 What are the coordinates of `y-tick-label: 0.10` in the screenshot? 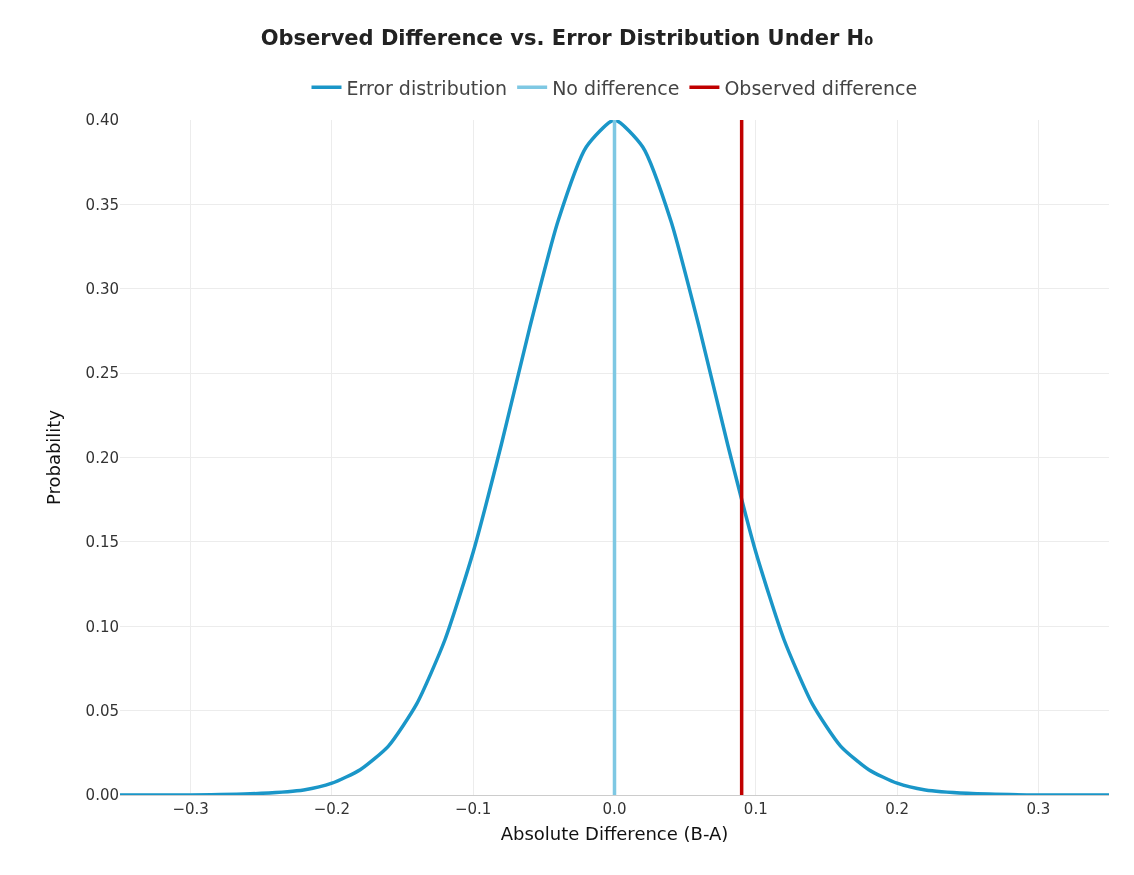 It's located at (102, 626).